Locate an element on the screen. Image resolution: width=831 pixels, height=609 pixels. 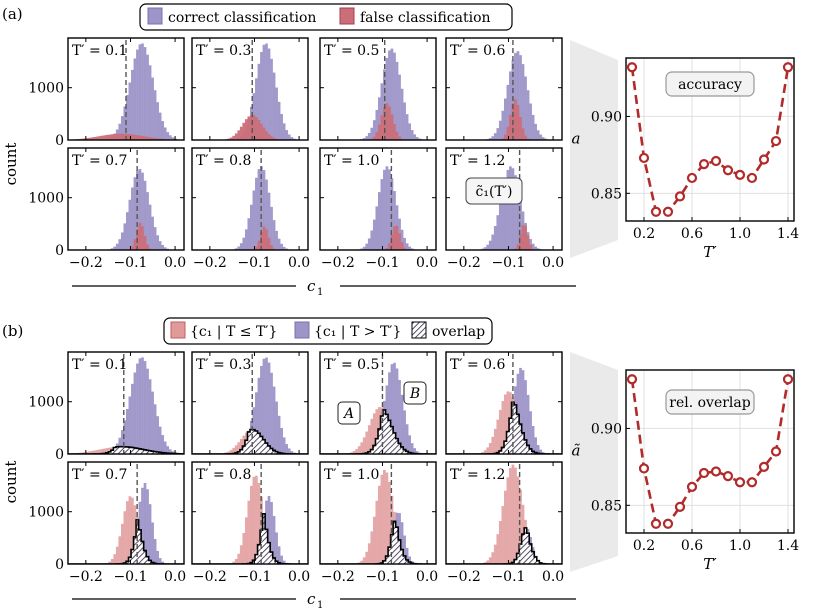
line-chart: 0.2 0.6 1.0 1.4 0.85 0.90 T′ a accuracy is located at coordinates (685, 159).